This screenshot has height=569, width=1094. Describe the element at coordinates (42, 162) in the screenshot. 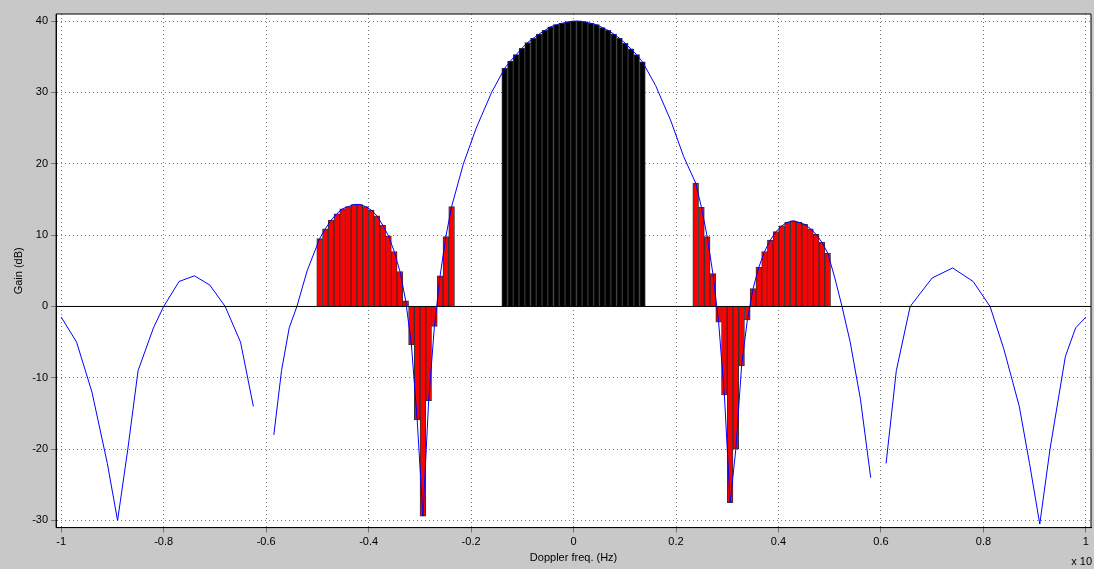

I see `y-tick-label: 20` at that location.